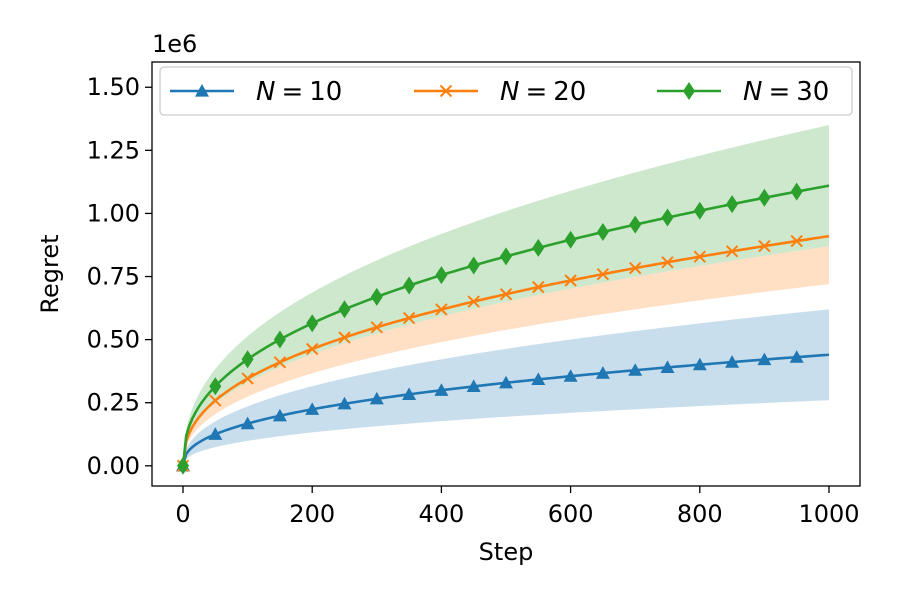 This screenshot has height=600, width=900. Describe the element at coordinates (299, 92) in the screenshot. I see `legend-label-n10: N = 10` at that location.